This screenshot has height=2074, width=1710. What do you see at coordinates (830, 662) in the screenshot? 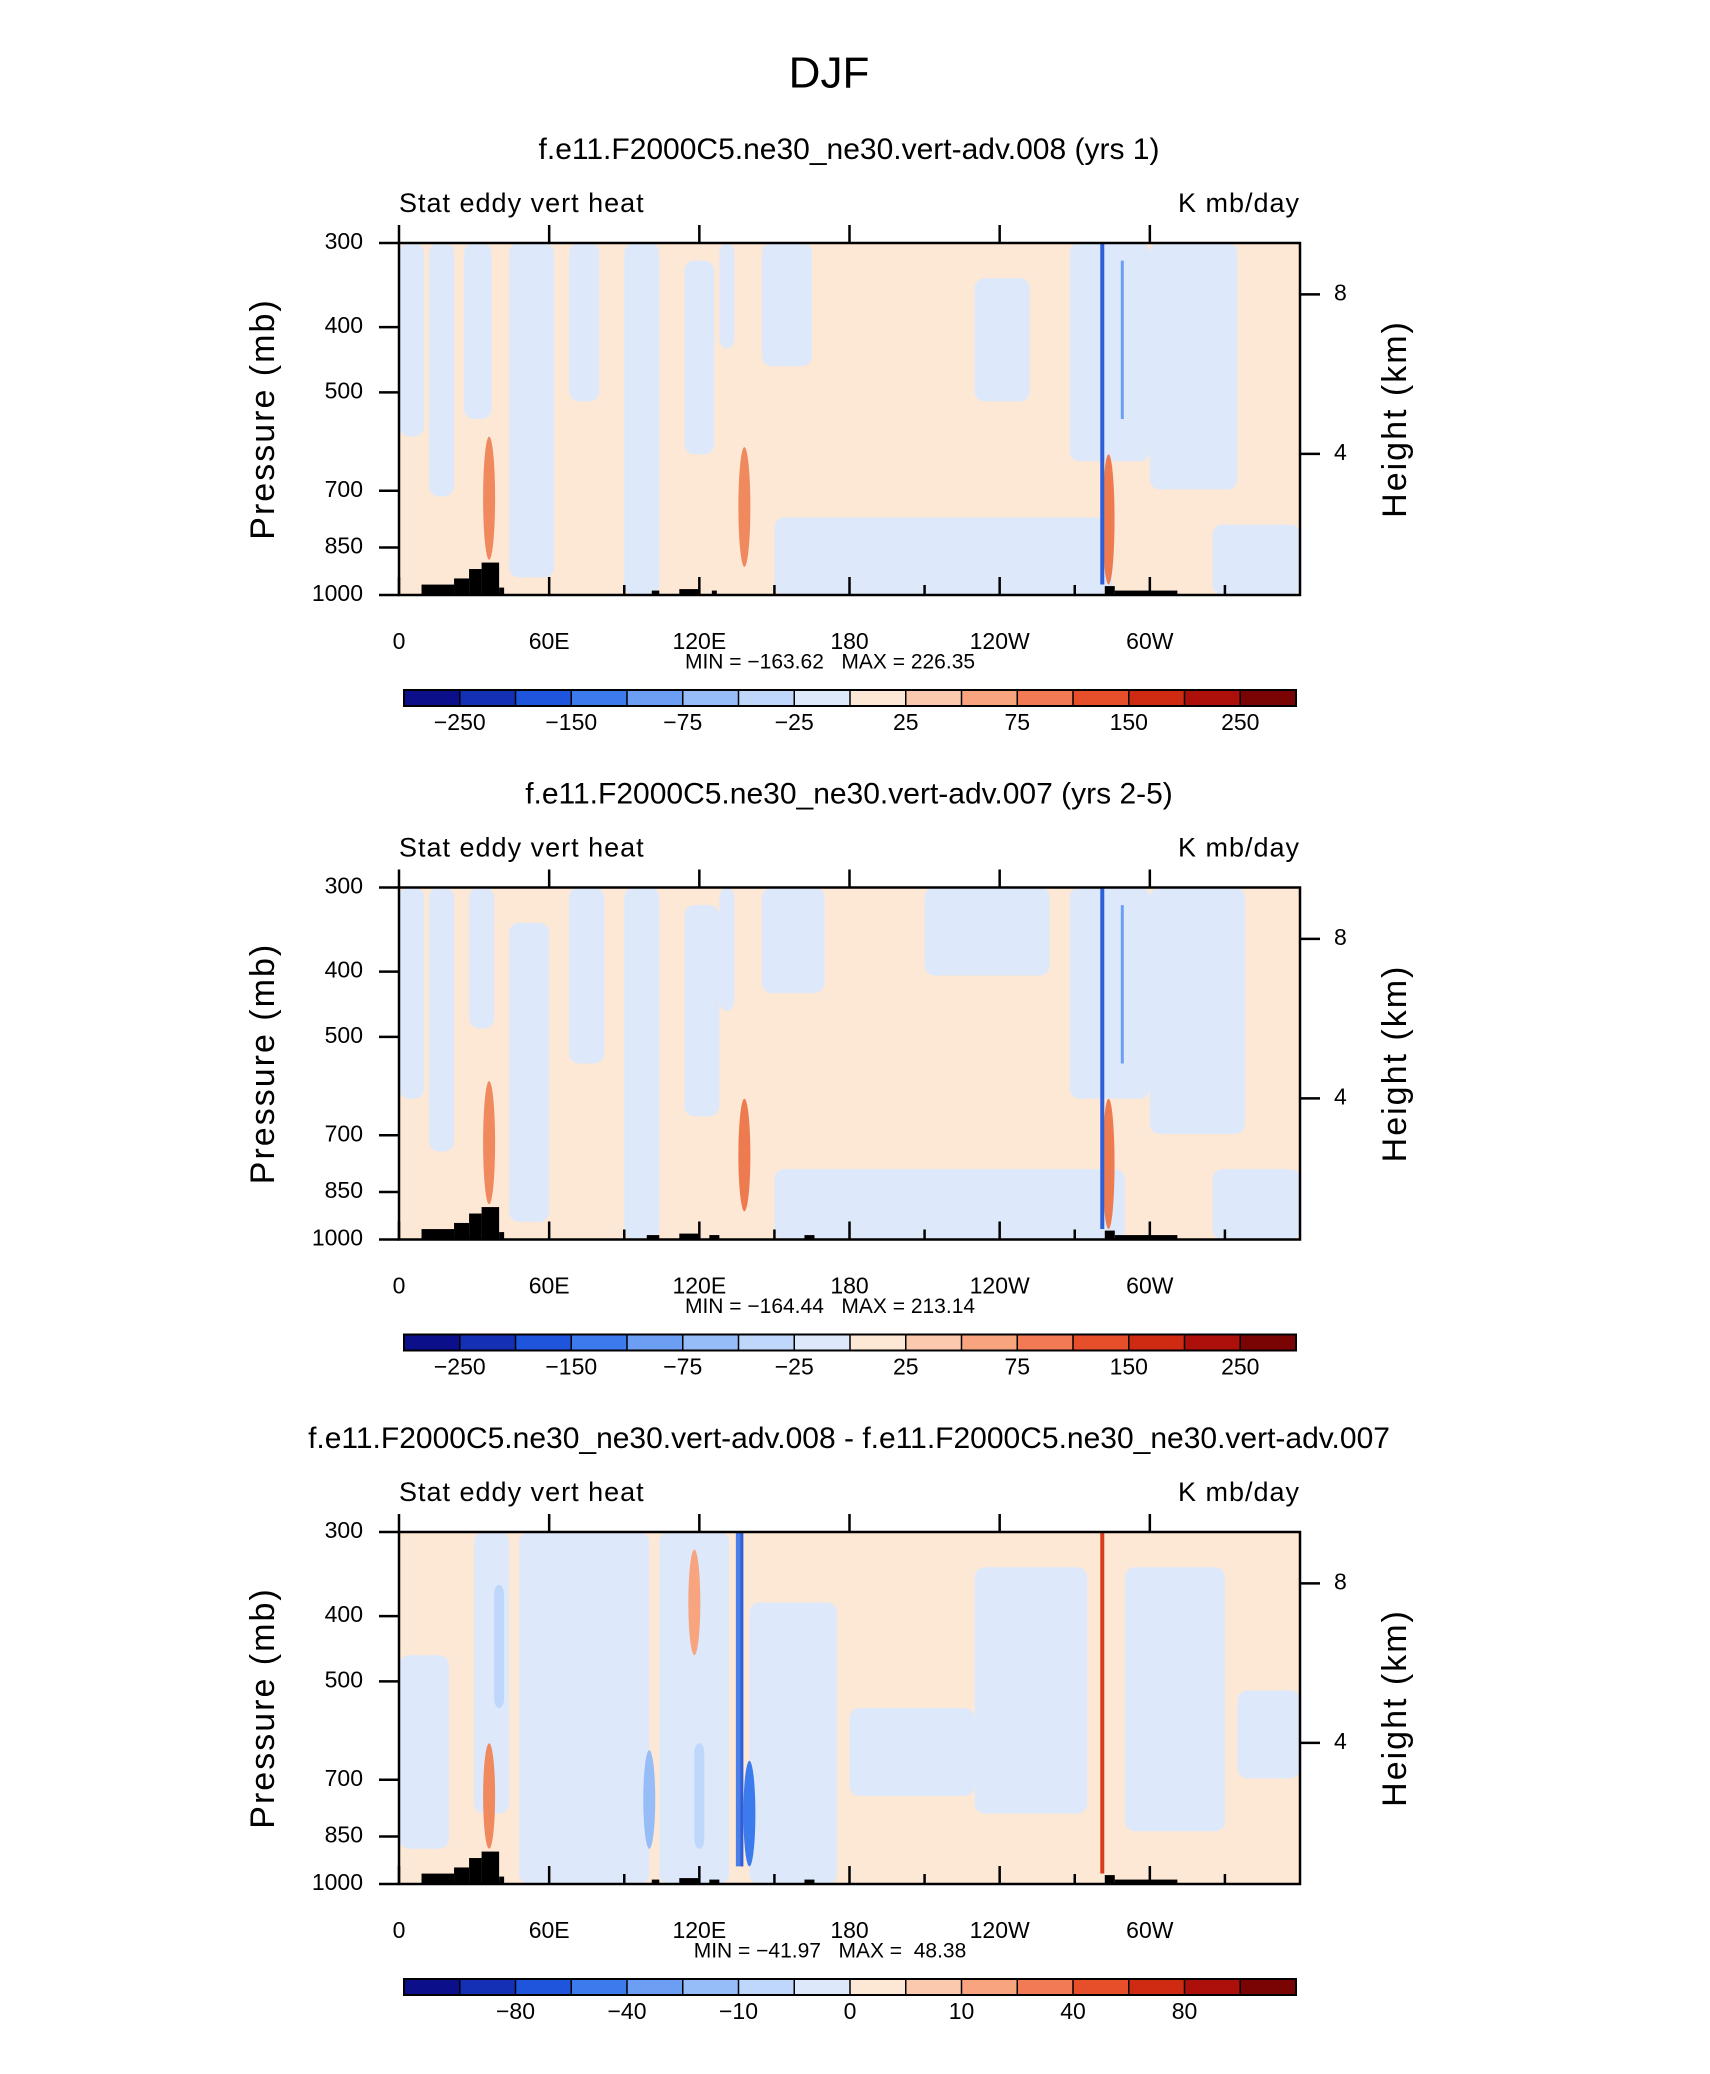
I see `min-max-stats: MIN = −163.62 MAX = 226.35` at bounding box center [830, 662].